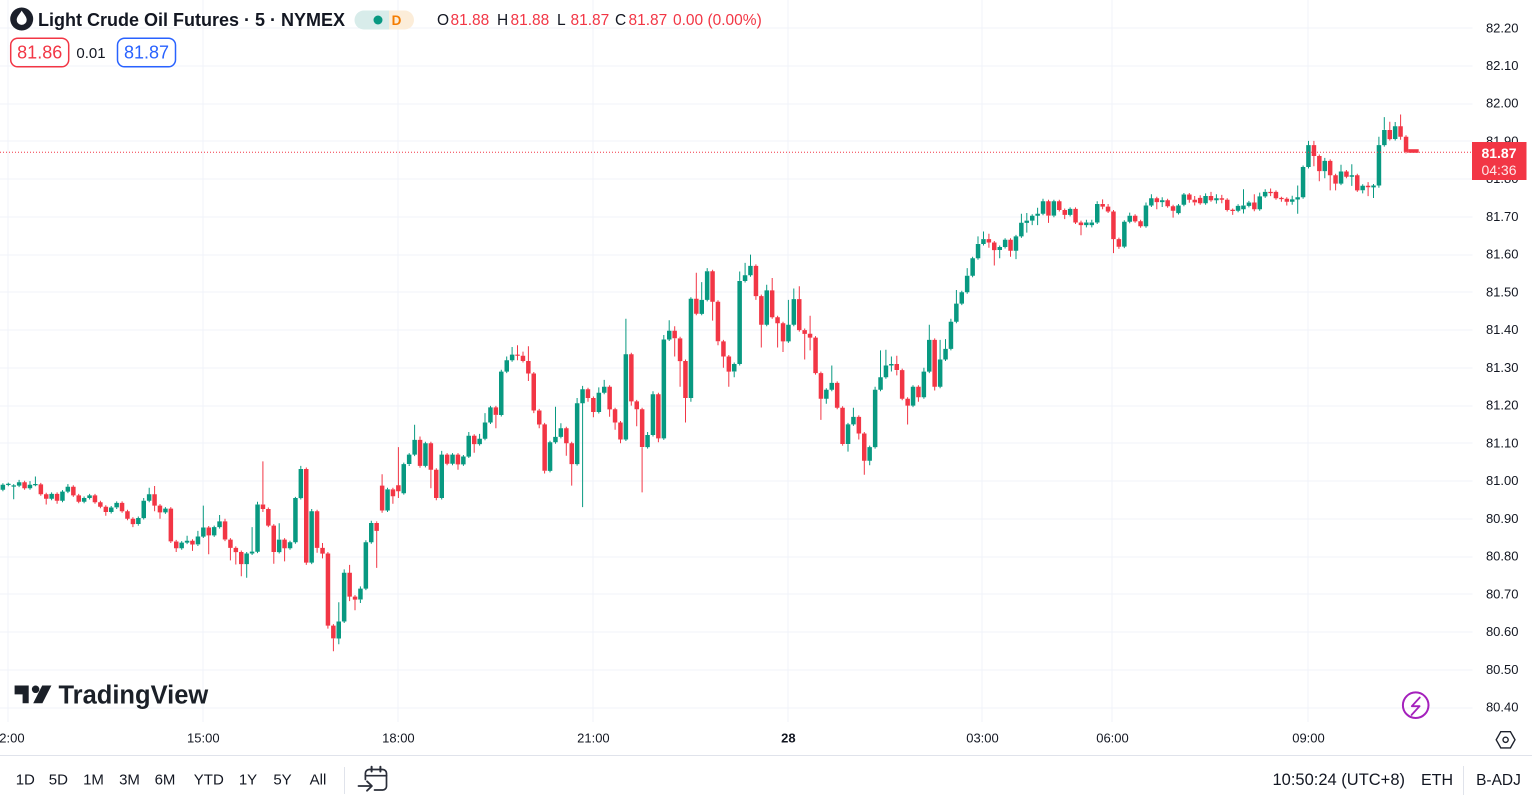 The image size is (1532, 806). I want to click on svg-text: All, so click(318, 780).